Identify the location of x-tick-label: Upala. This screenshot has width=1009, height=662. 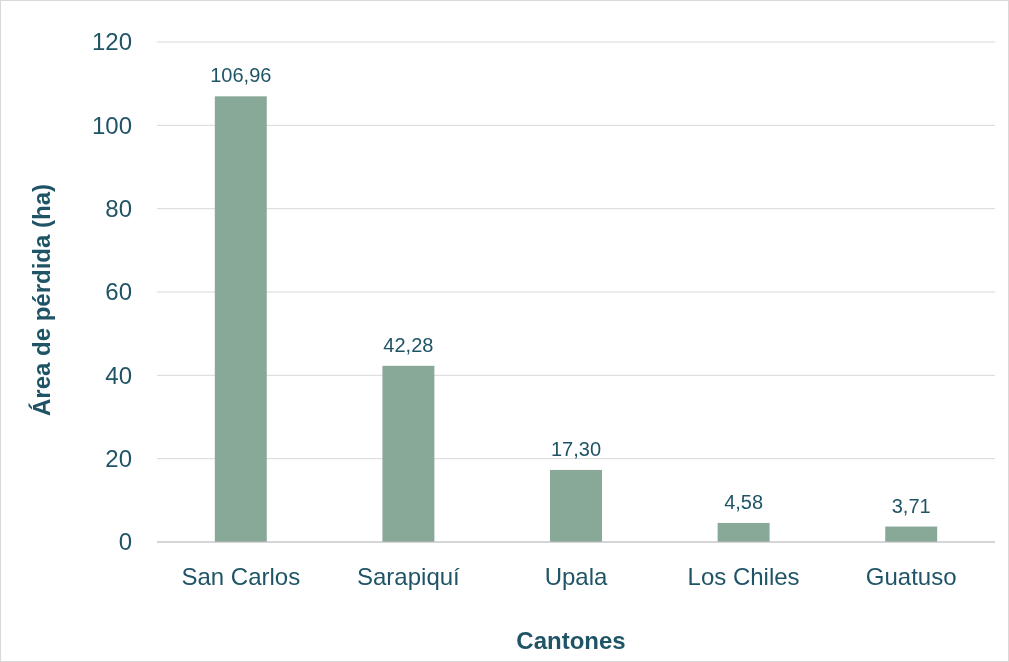
(576, 576).